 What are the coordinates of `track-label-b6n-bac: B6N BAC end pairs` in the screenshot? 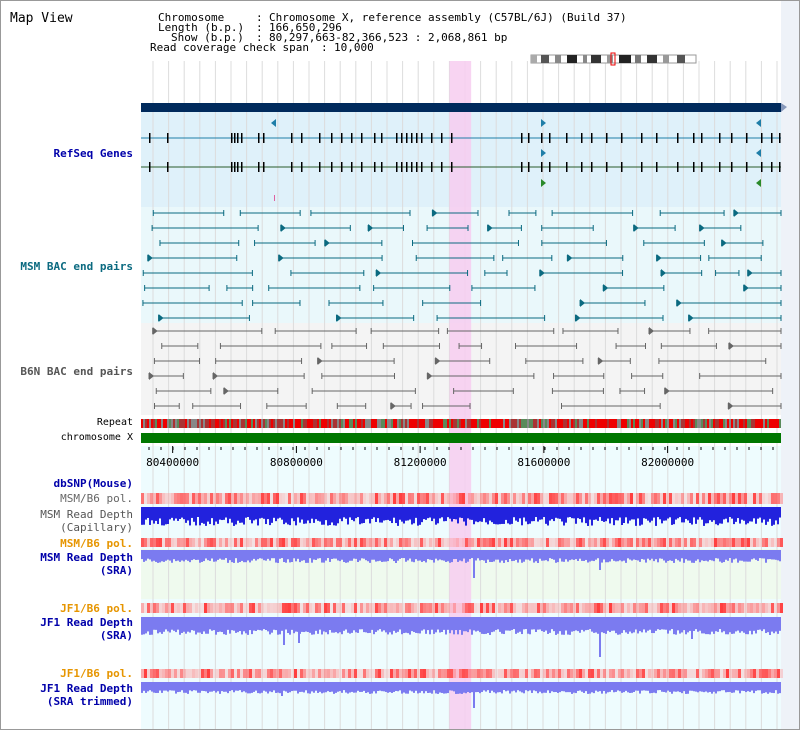 It's located at (76, 371).